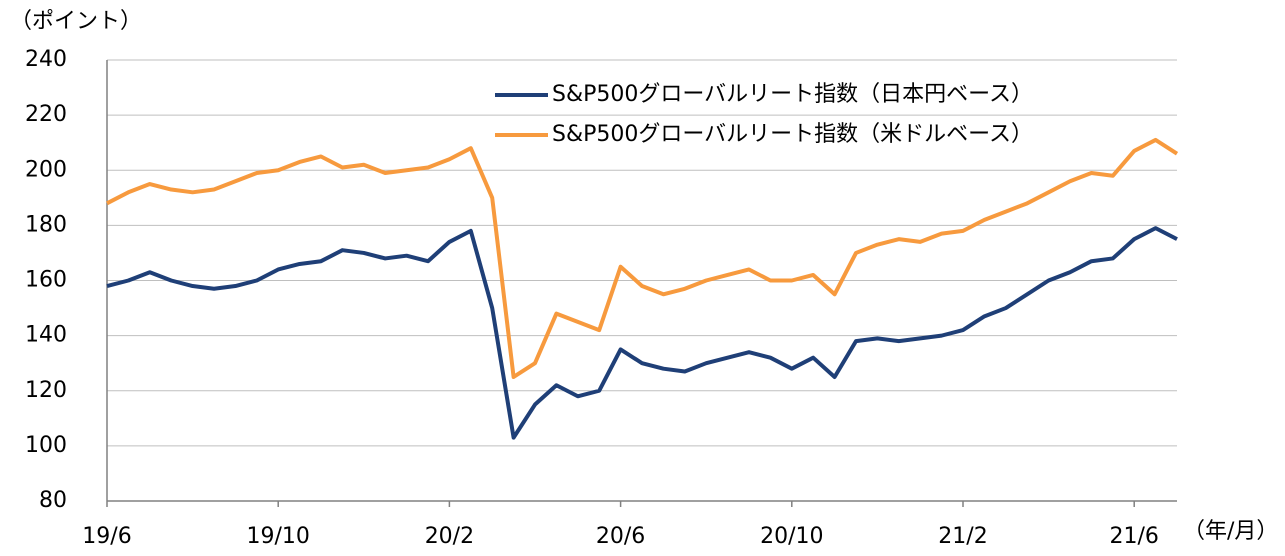 The height and width of the screenshot is (556, 1285). I want to click on y-tick-label: 200, so click(46, 169).